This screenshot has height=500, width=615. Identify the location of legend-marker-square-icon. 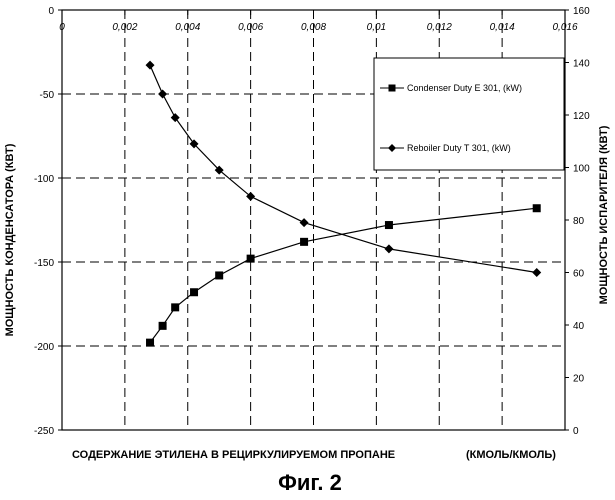
(392, 88).